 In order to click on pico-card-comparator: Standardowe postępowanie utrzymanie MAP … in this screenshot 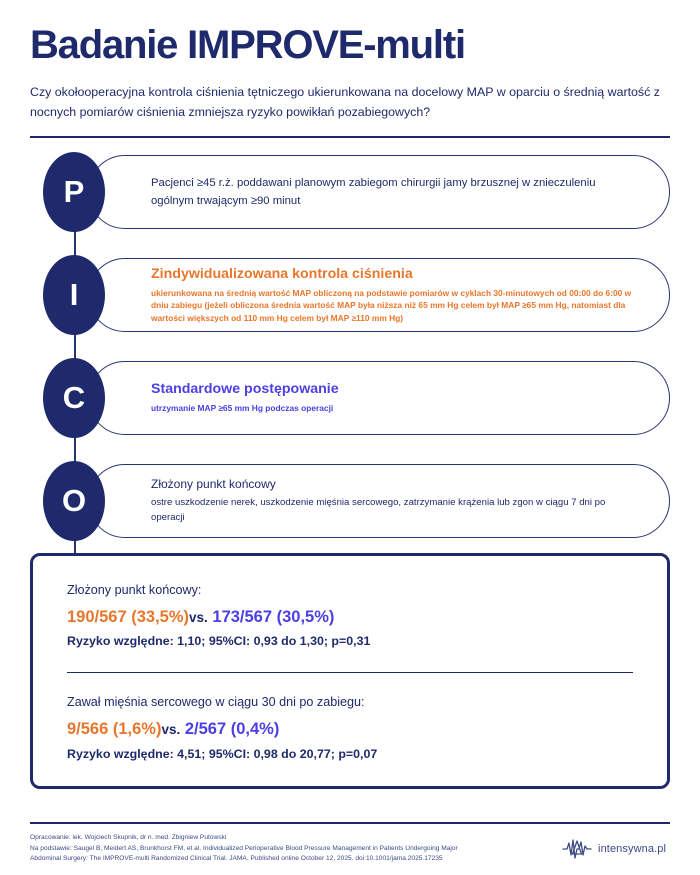, I will do `click(379, 397)`.